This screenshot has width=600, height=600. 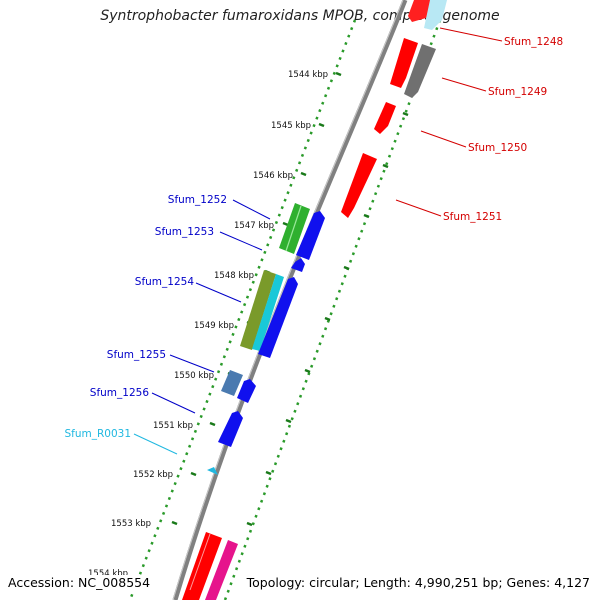 I want to click on gene-label-right: Sfum_1249, so click(x=517, y=92).